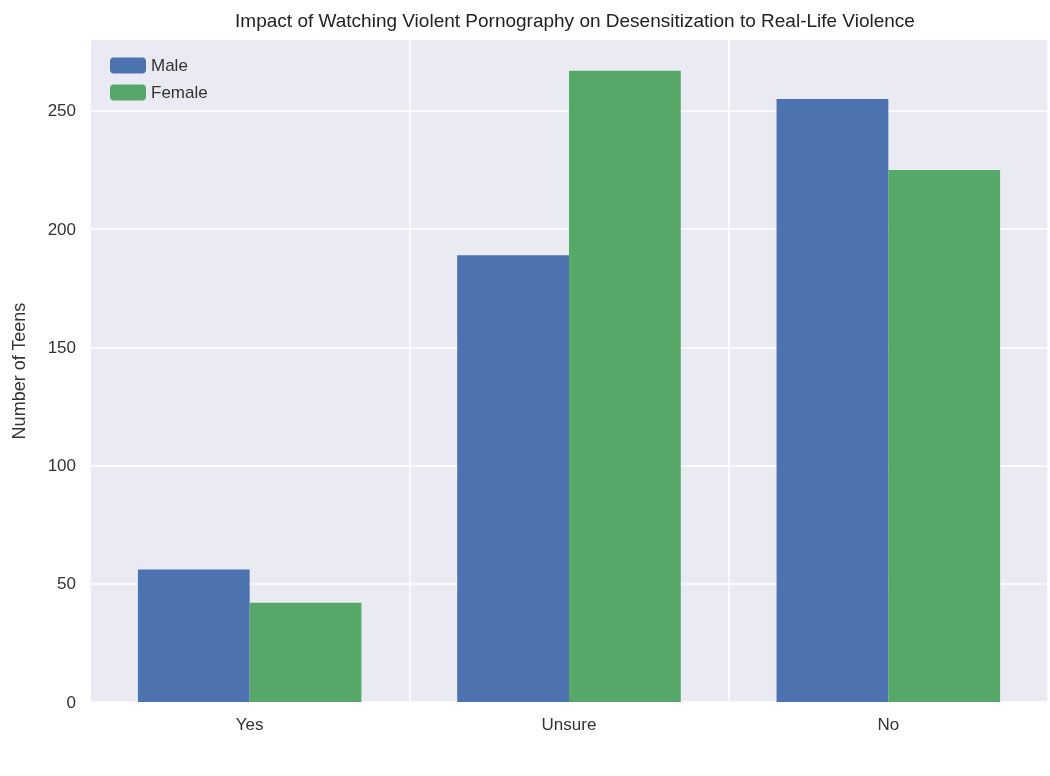  What do you see at coordinates (61, 466) in the screenshot?
I see `y-tick-label: 100` at bounding box center [61, 466].